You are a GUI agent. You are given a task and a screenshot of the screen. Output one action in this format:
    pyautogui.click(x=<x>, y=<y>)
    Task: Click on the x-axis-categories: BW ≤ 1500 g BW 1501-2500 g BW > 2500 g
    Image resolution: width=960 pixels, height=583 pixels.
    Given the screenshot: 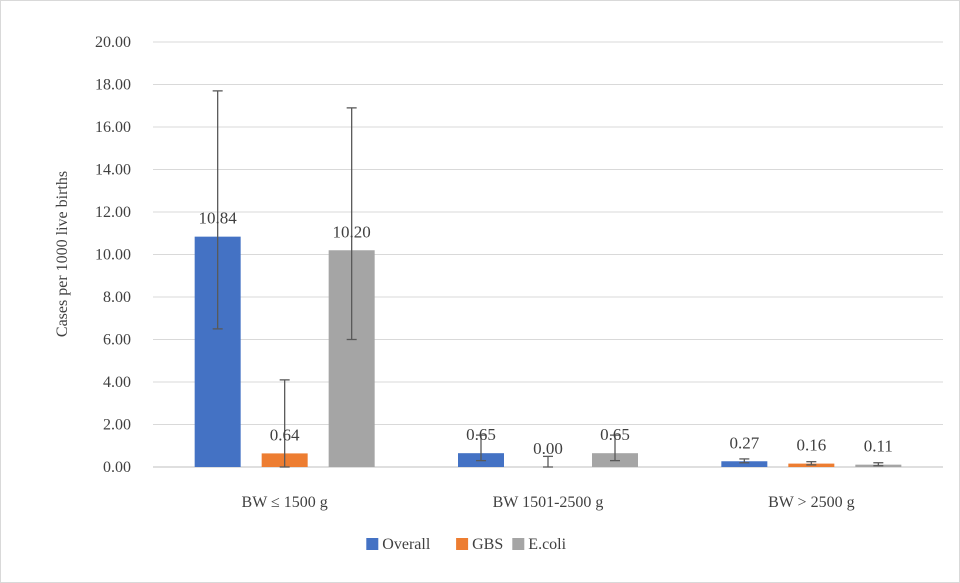 What is the action you would take?
    pyautogui.click(x=548, y=502)
    